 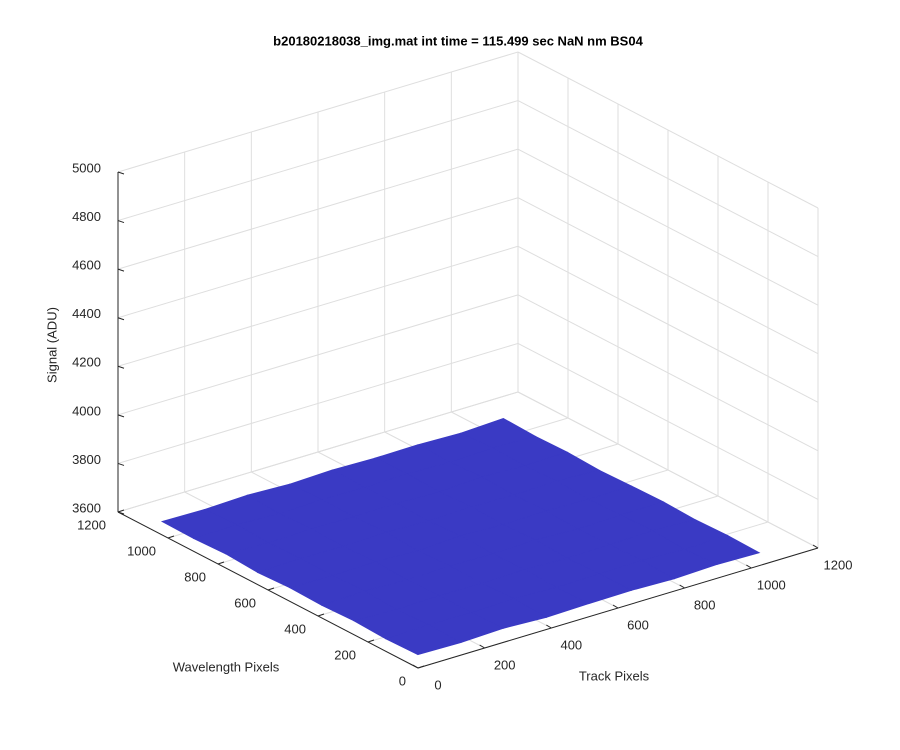 What do you see at coordinates (226, 666) in the screenshot?
I see `y-axis-label: Wavelength Pixels` at bounding box center [226, 666].